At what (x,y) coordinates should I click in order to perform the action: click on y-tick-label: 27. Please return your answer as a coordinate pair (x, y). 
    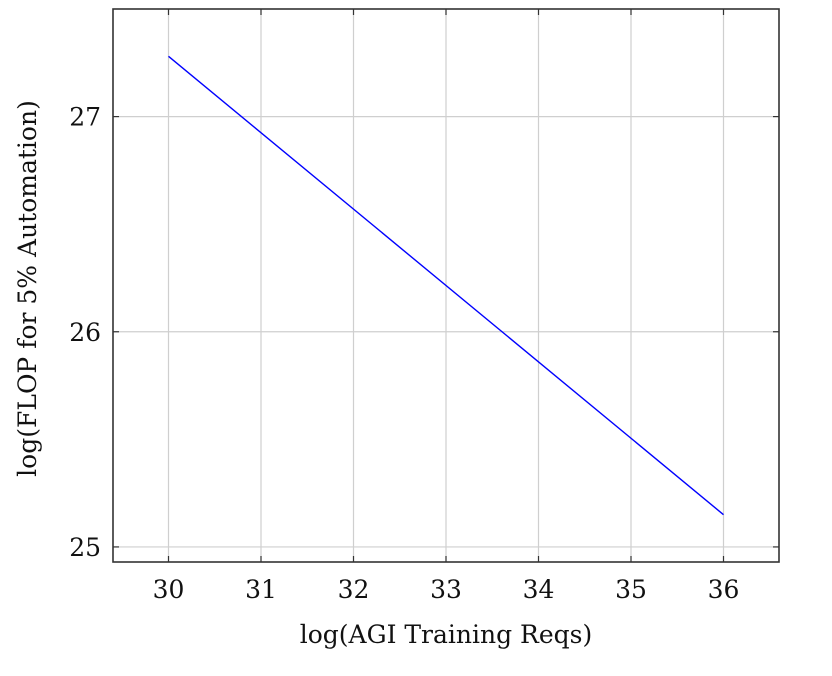
    Looking at the image, I should click on (85, 117).